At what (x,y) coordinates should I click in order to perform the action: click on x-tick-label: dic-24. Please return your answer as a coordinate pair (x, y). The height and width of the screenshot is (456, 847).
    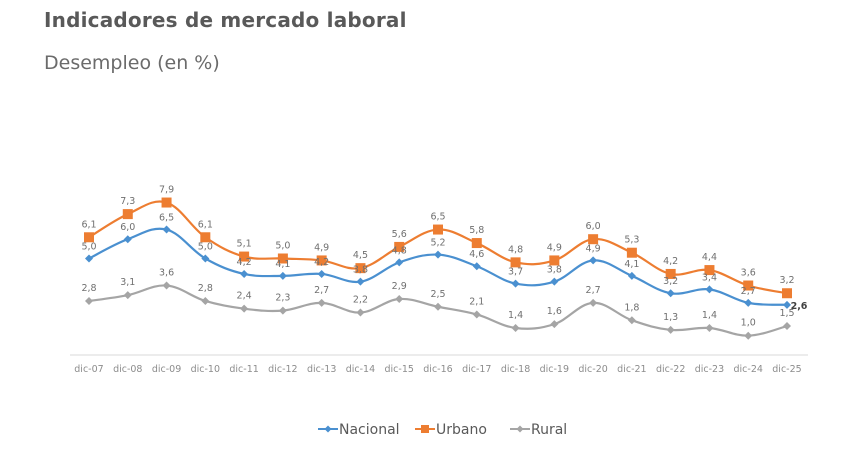
    Looking at the image, I should click on (748, 369).